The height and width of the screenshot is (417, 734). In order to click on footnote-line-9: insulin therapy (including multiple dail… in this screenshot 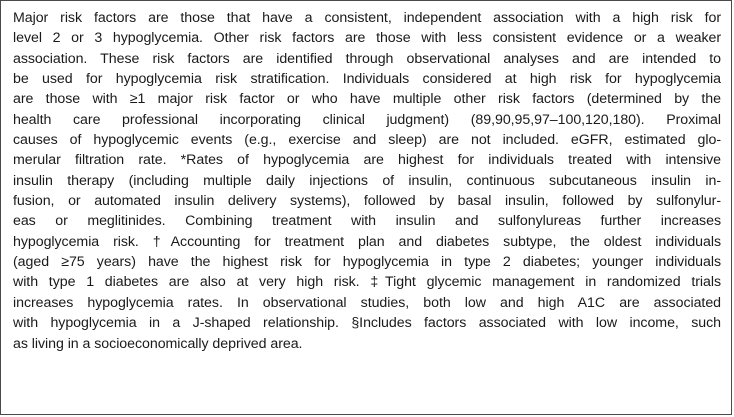, I will do `click(367, 180)`.